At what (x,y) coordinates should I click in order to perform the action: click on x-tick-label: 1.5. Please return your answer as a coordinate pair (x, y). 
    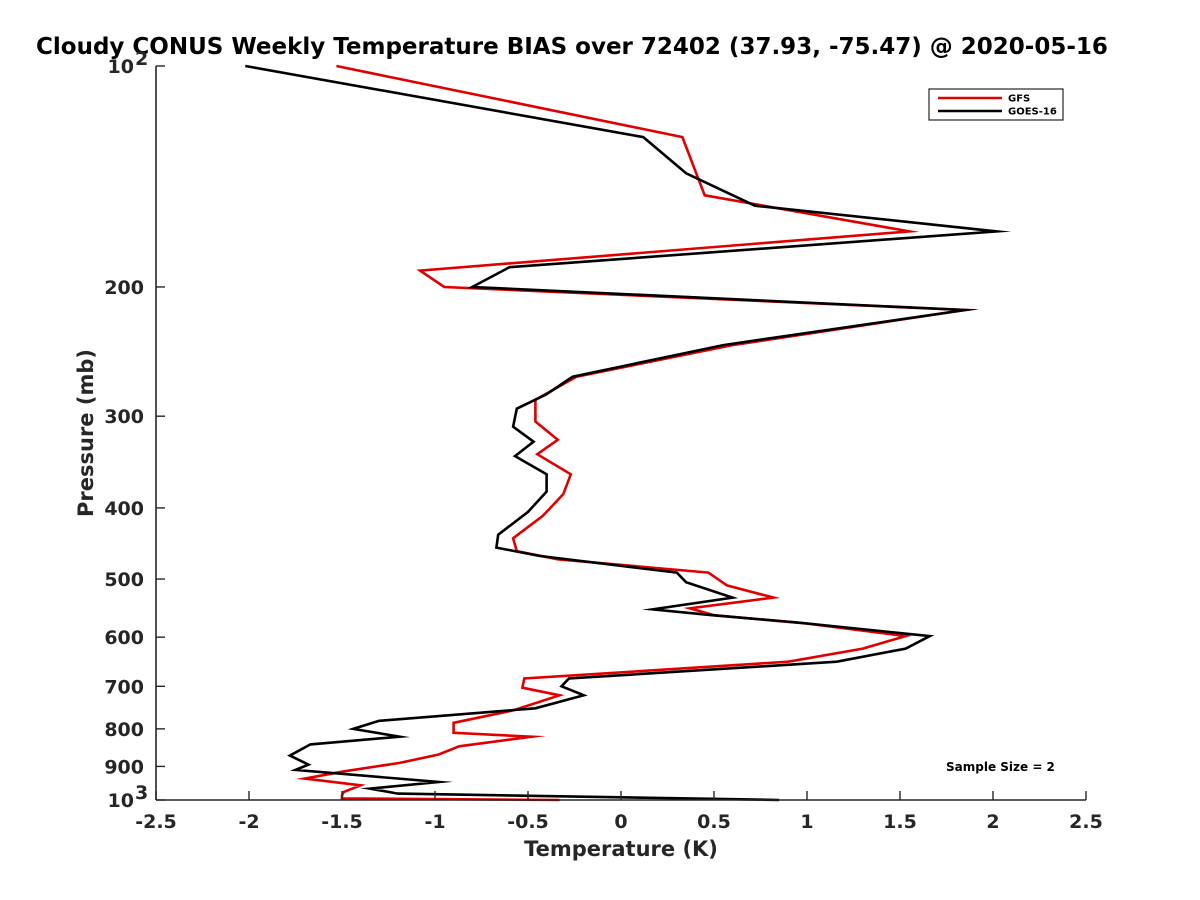
    Looking at the image, I should click on (900, 822).